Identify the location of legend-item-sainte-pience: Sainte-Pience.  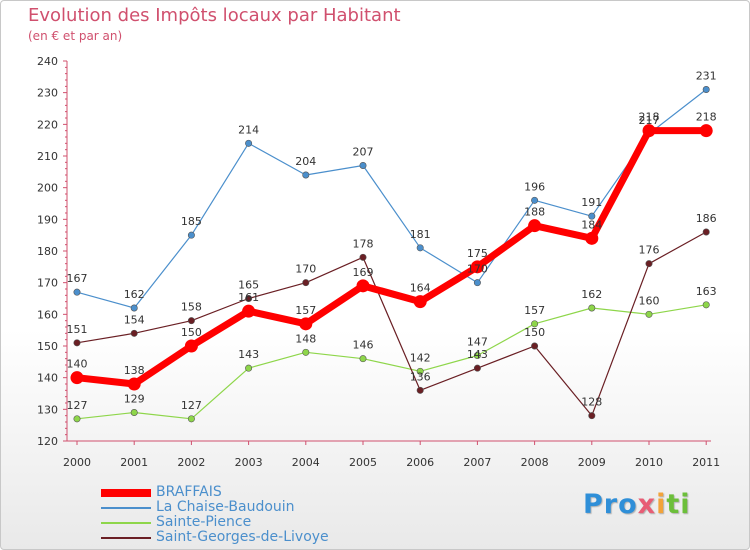
(215, 522).